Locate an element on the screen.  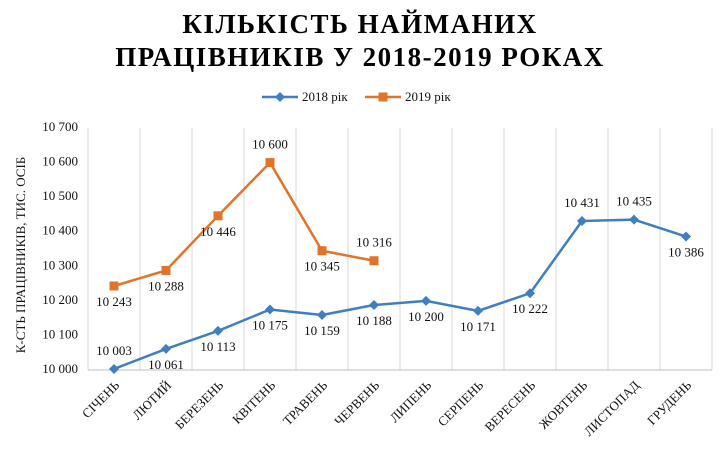
y-tick-label: 10 700 is located at coordinates (60, 126).